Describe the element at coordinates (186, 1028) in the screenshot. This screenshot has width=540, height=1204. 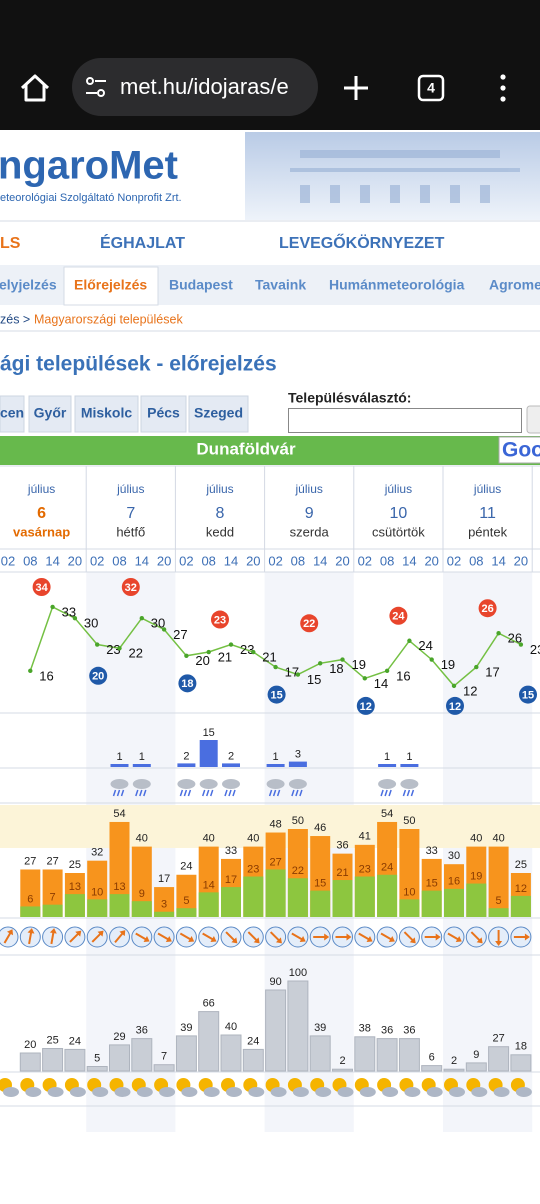
I see `cloud-label: 39` at that location.